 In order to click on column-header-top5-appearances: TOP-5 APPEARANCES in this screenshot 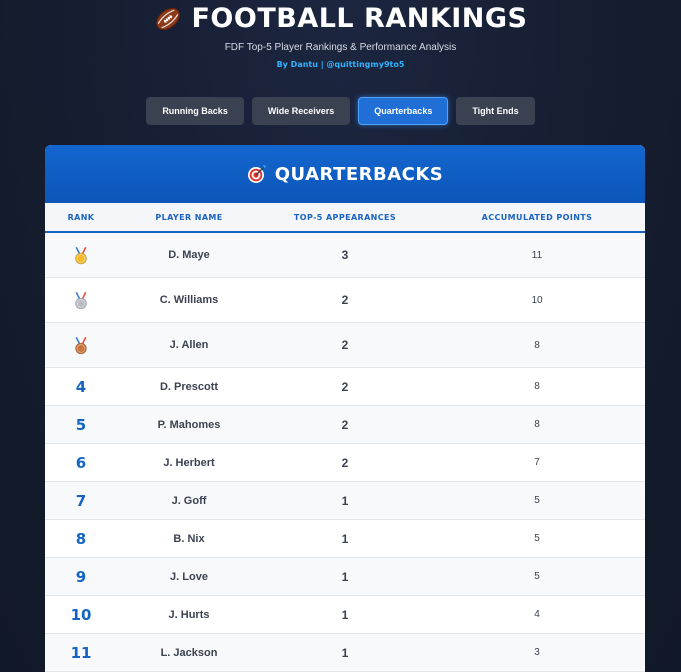, I will do `click(345, 218)`.